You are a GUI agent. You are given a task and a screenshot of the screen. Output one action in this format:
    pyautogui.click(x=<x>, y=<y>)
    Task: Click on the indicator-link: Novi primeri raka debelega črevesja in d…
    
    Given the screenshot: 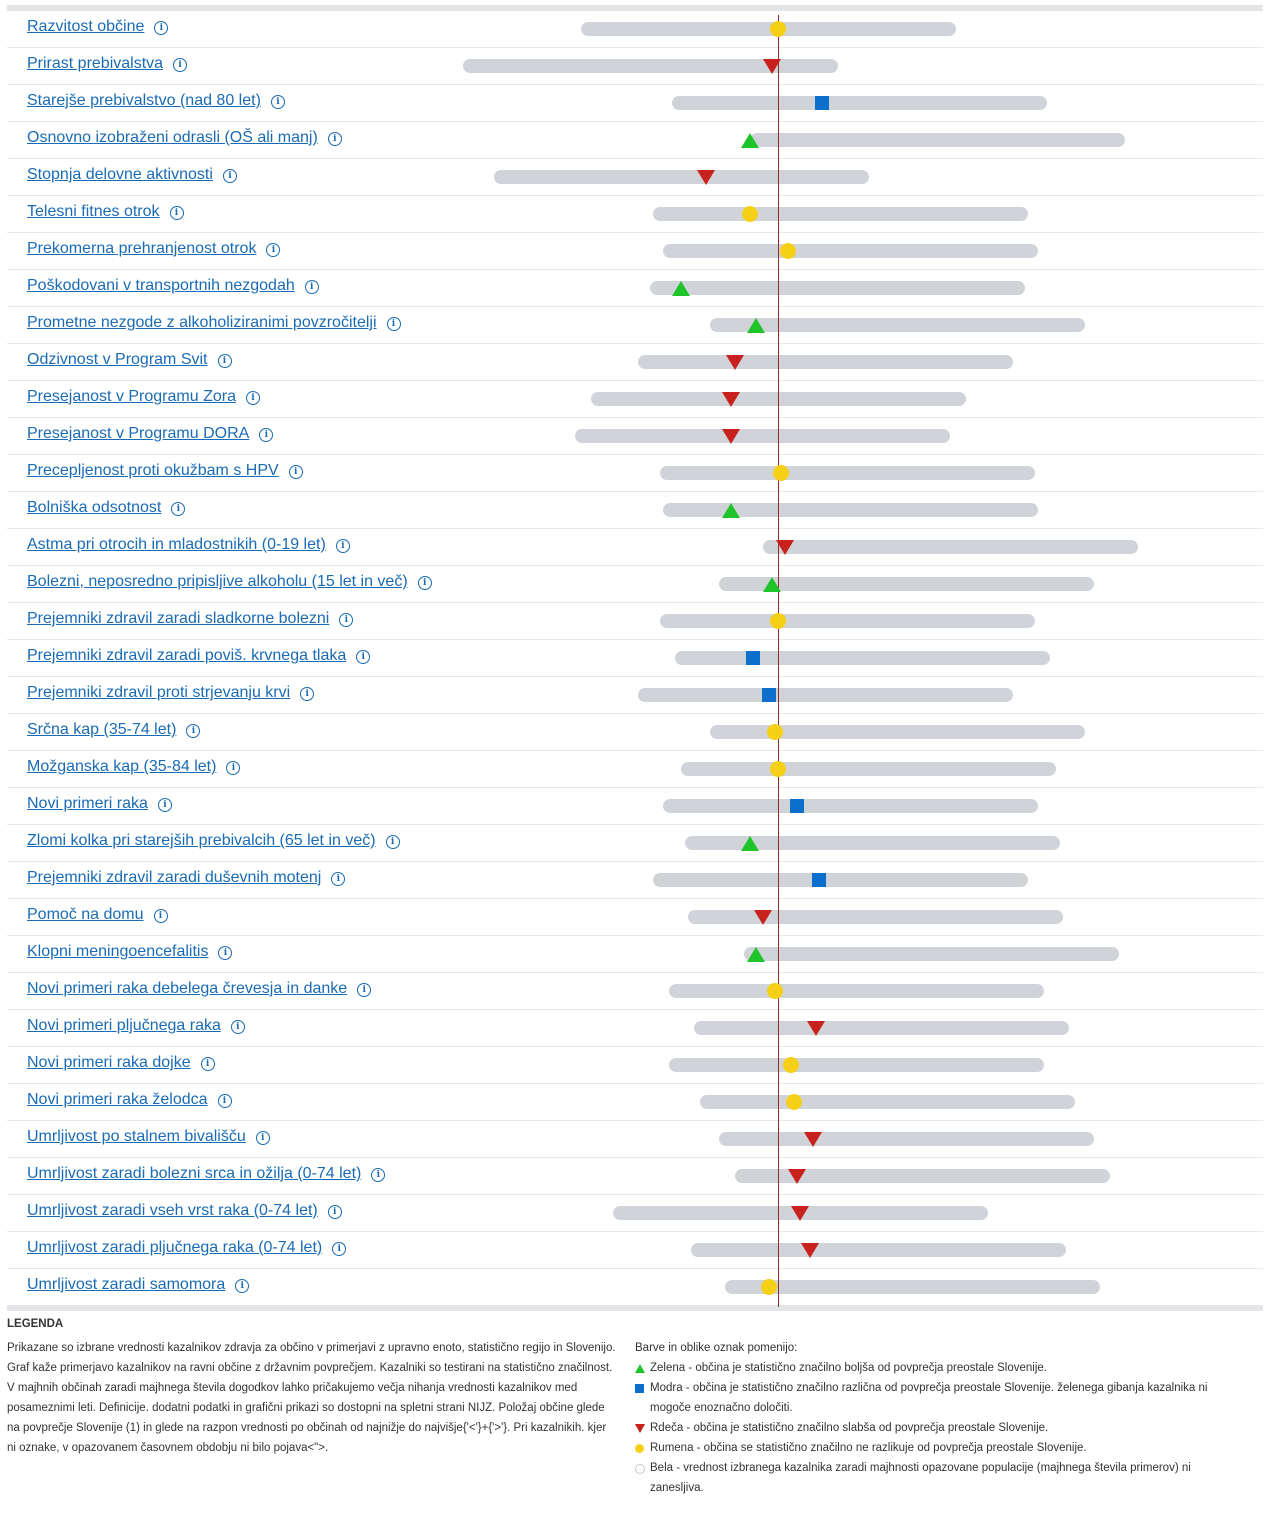 What is the action you would take?
    pyautogui.click(x=187, y=988)
    